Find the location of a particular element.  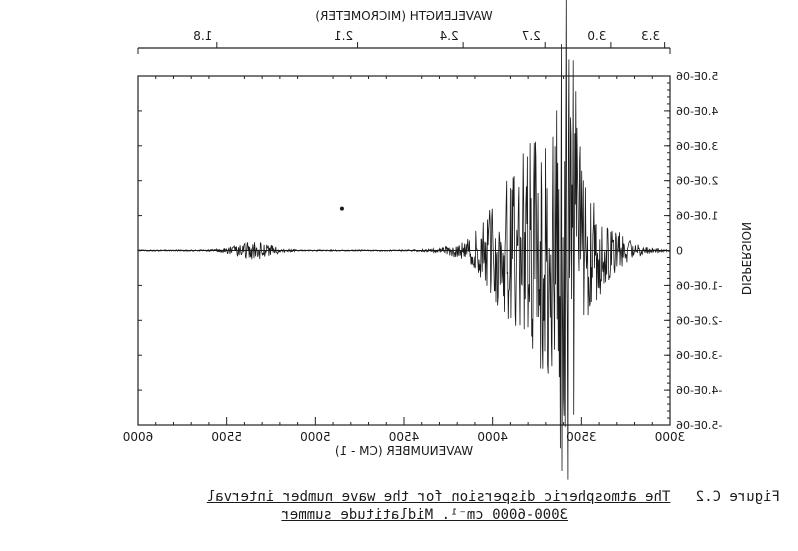

top-axis-label: WAVELENGTH (MICROMETER) is located at coordinates (403, 16).